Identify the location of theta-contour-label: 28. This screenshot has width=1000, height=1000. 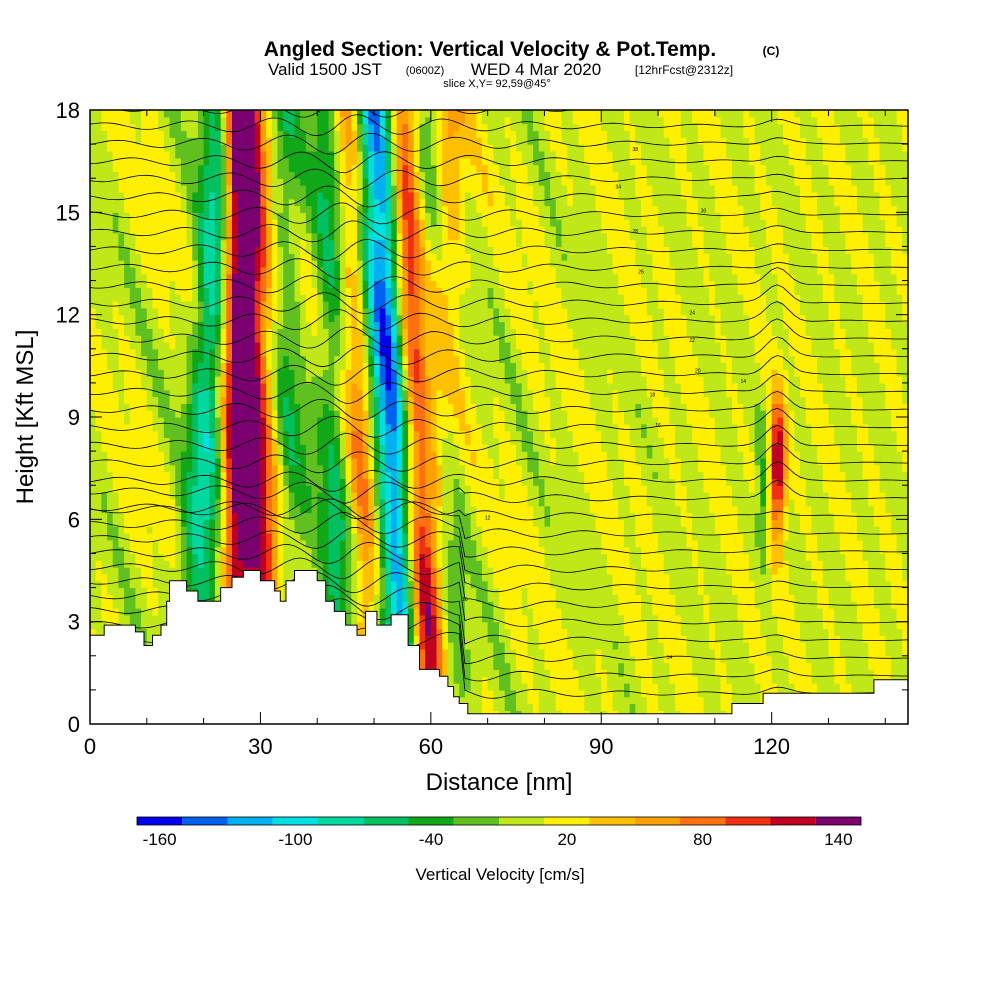
(636, 232).